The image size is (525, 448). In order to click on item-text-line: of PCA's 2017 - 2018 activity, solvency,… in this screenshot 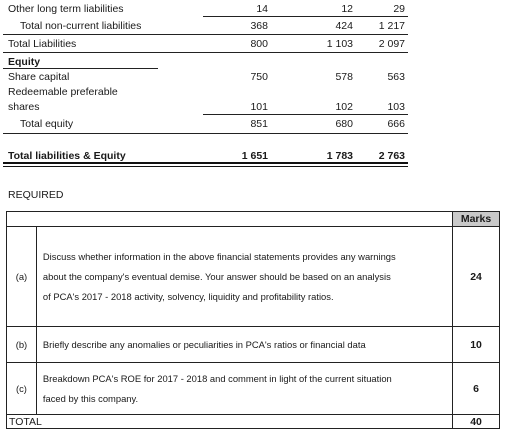, I will do `click(188, 296)`.